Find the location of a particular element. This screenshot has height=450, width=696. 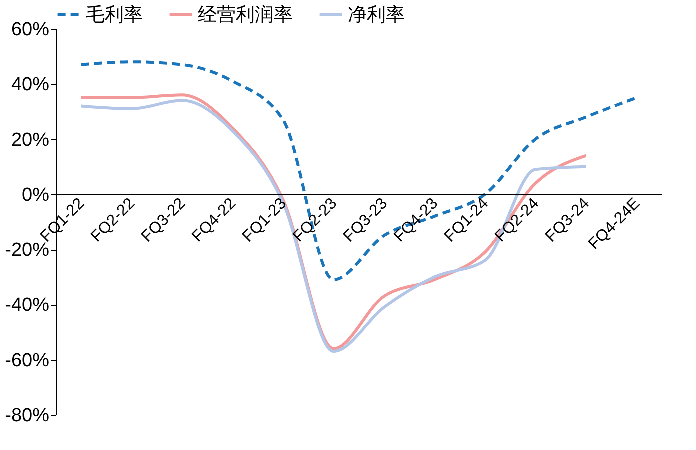

y-tick-label: -60% is located at coordinates (27, 361).